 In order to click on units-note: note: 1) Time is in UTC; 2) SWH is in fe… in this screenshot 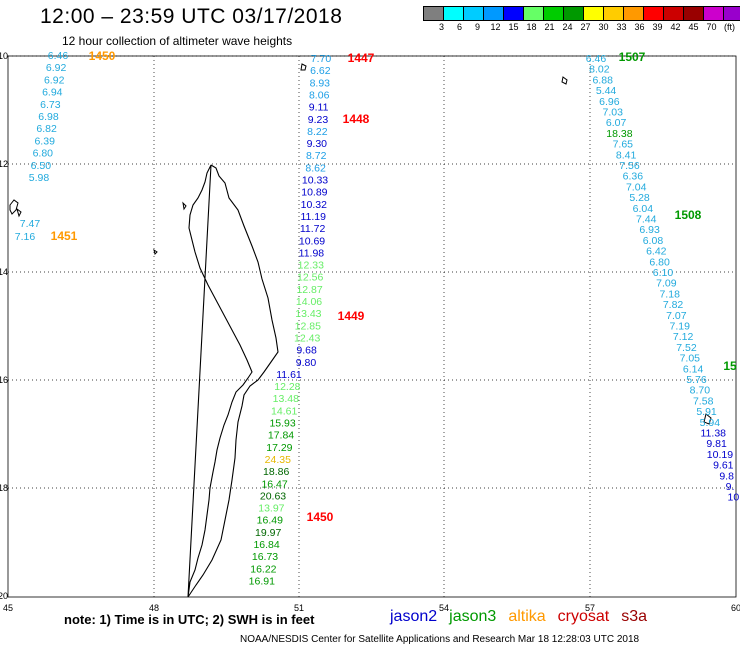, I will do `click(189, 619)`.